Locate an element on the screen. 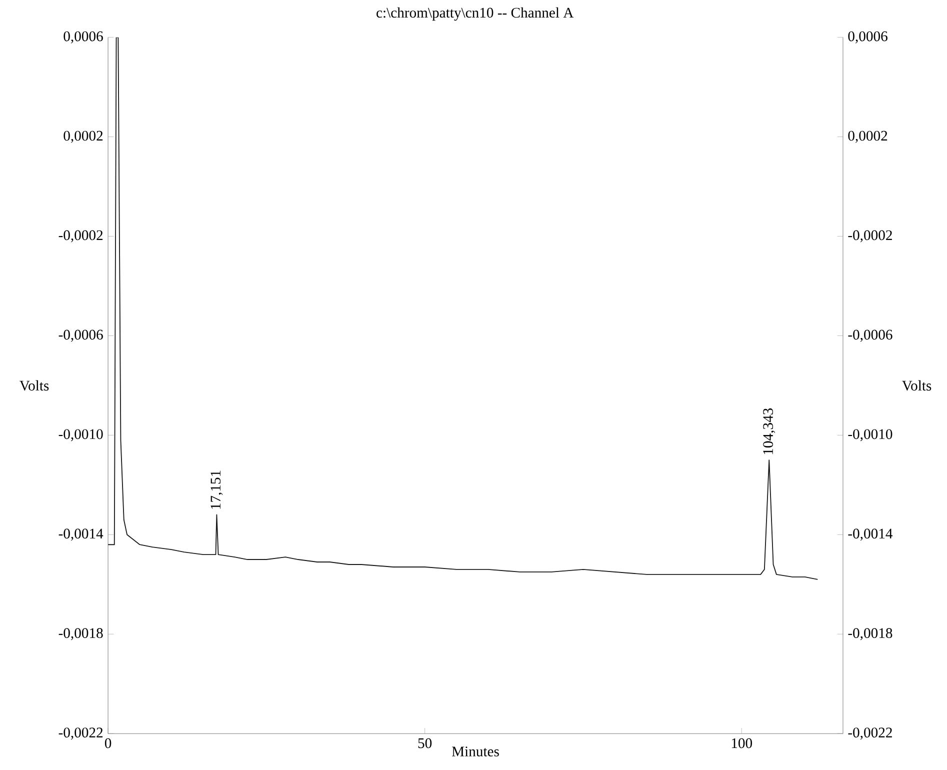 This screenshot has width=947, height=770. y2-tick-label: 0,0002 is located at coordinates (868, 137).